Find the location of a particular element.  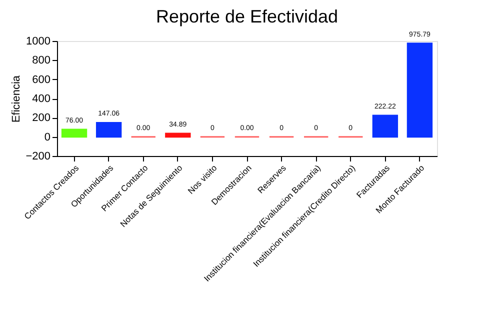

chart-title: Reporte de Efectividad is located at coordinates (247, 16).